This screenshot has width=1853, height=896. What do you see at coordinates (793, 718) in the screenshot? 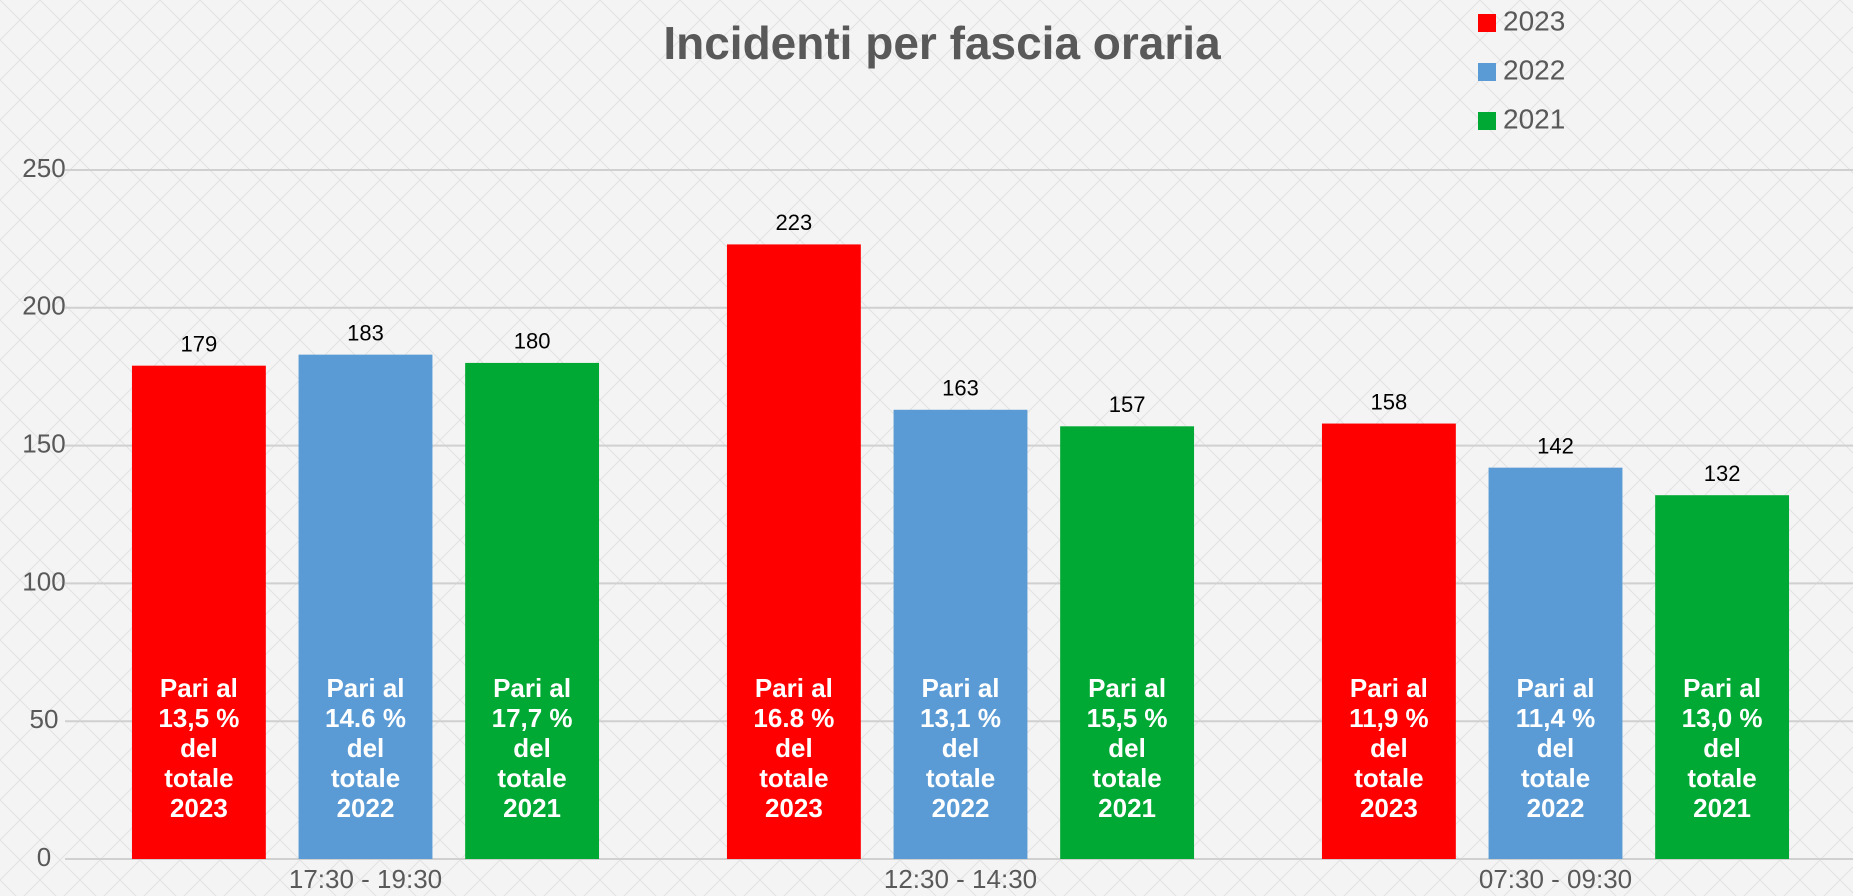
I see `bar-note: 16.8 %` at bounding box center [793, 718].